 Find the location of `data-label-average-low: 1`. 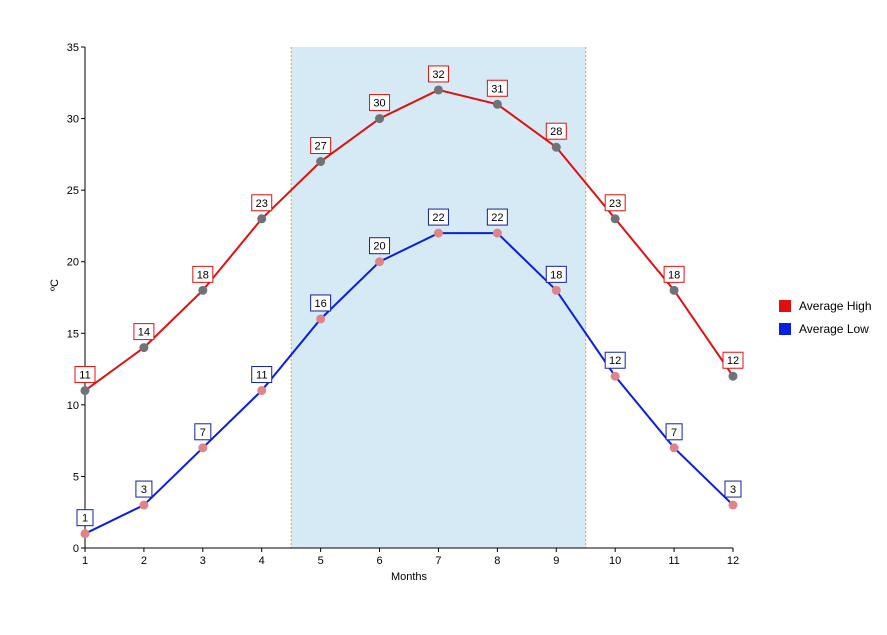

data-label-average-low: 1 is located at coordinates (85, 518).